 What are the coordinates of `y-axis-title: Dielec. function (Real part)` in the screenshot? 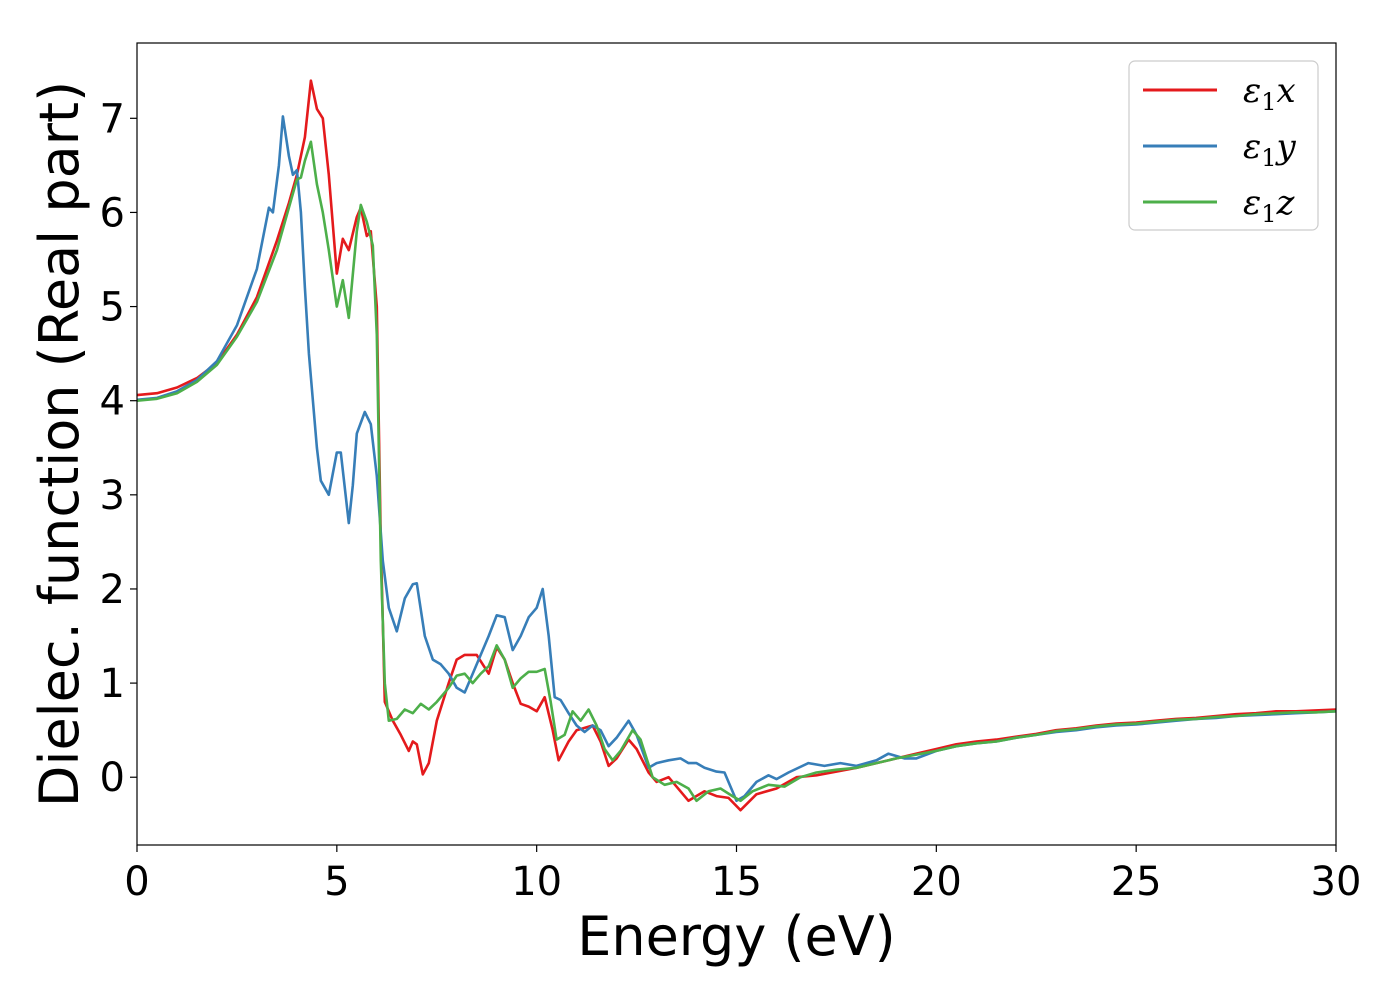 It's located at (59, 444).